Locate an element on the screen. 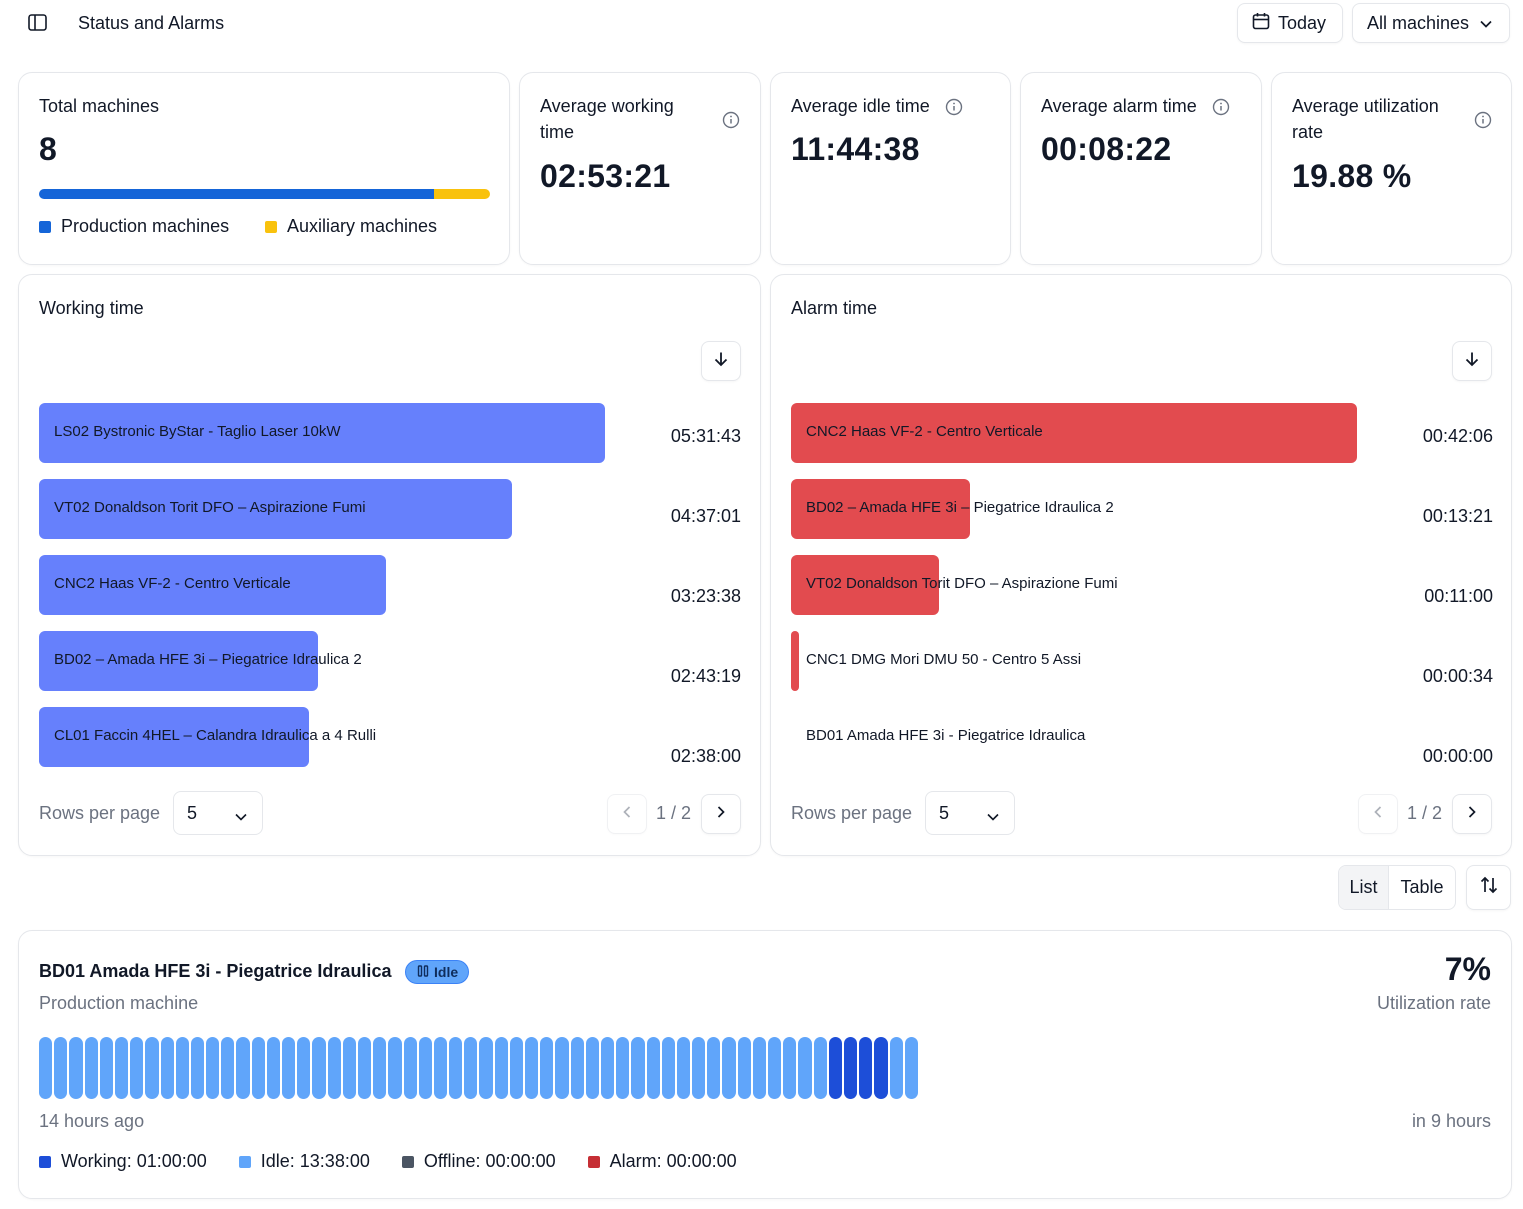  alarm-time-bar-label: CNC2 Haas VF-2 - Centro Verticale is located at coordinates (924, 431).